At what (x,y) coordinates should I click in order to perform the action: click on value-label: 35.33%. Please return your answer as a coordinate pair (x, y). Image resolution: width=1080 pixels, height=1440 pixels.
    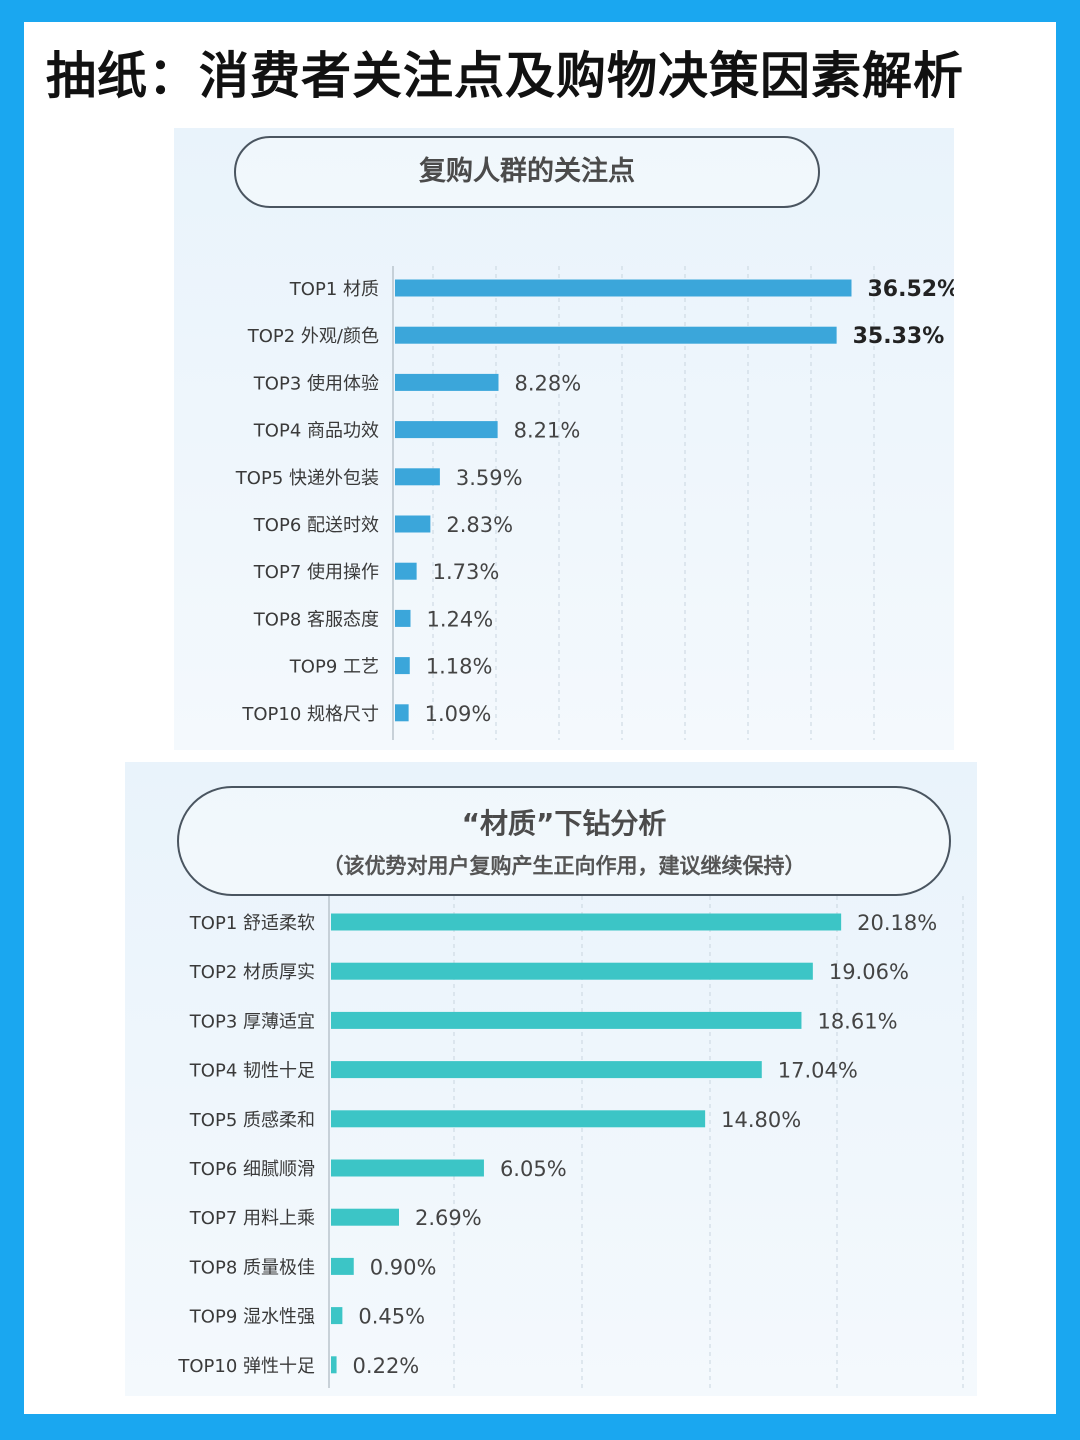
    Looking at the image, I should click on (899, 336).